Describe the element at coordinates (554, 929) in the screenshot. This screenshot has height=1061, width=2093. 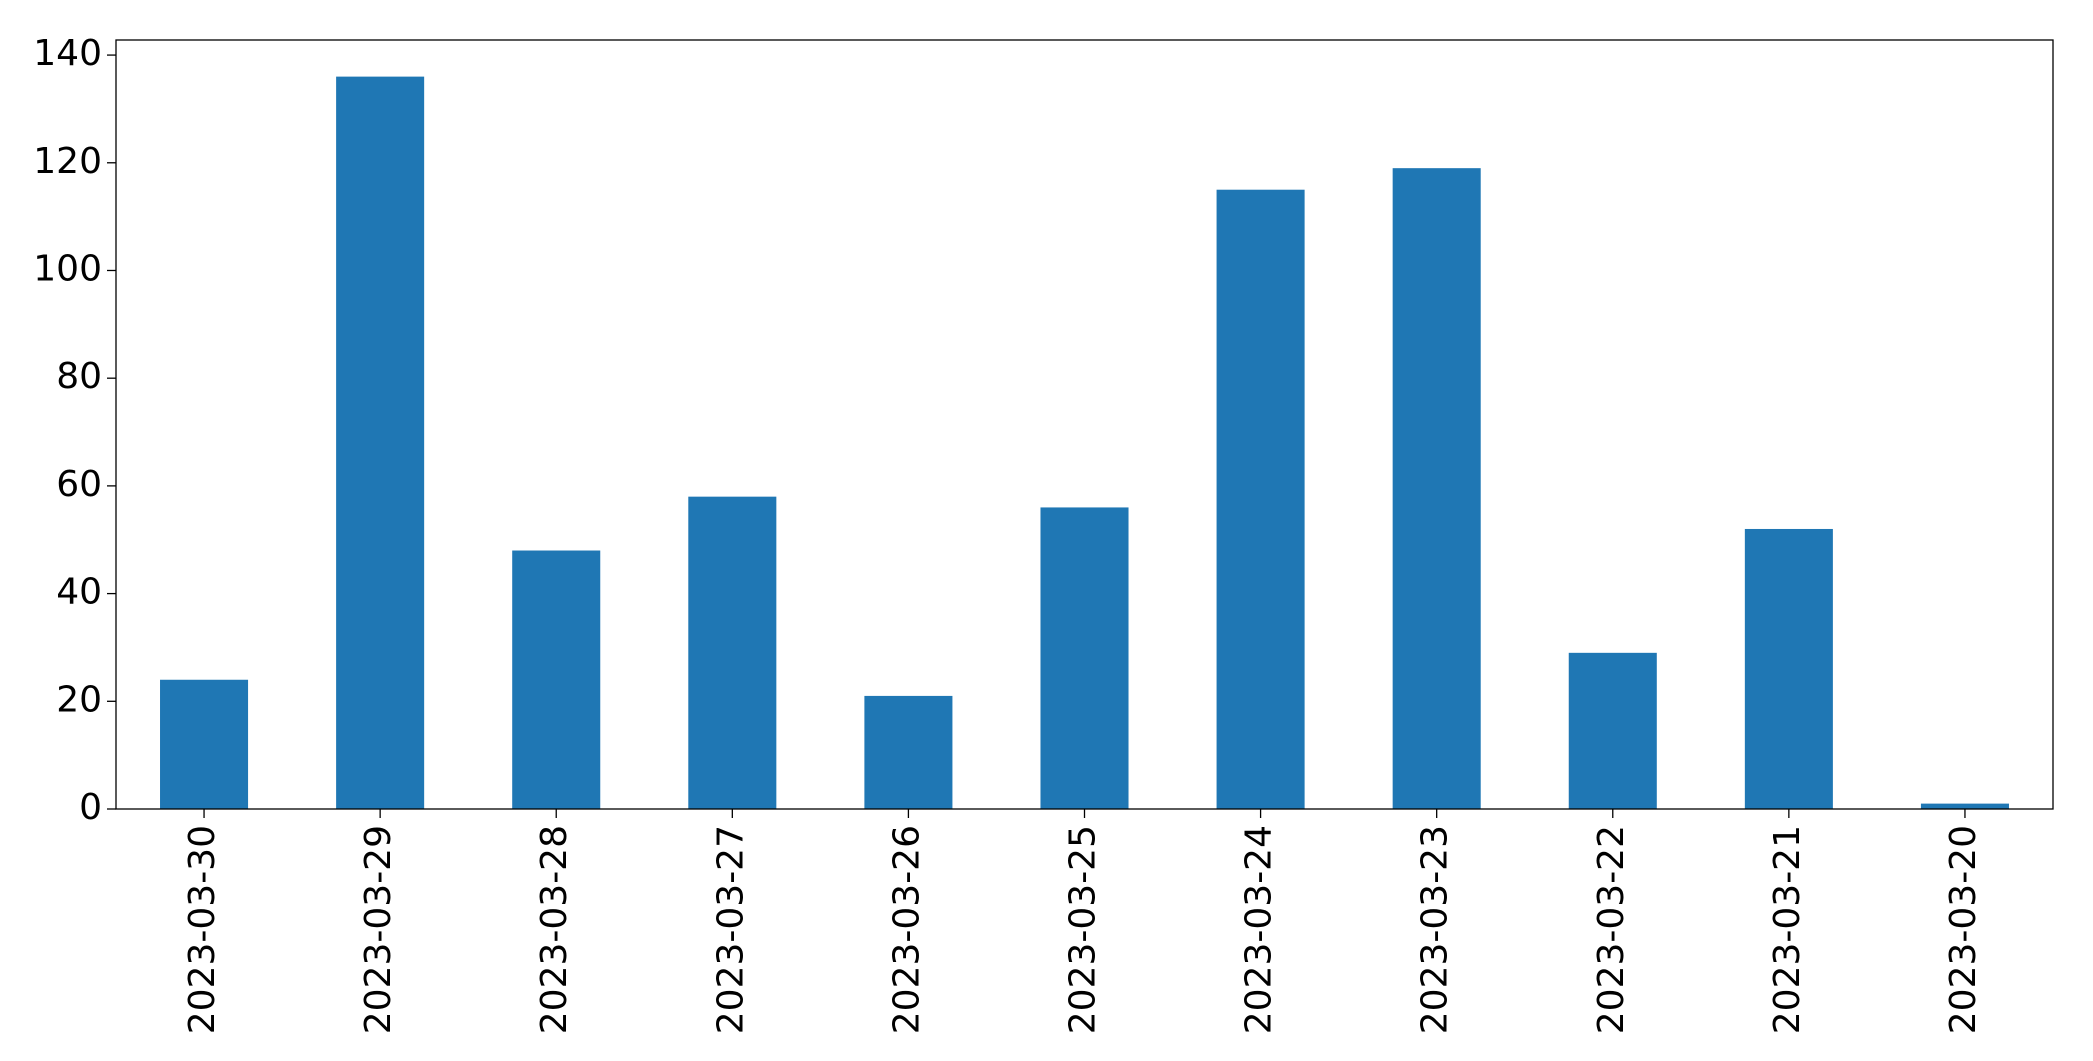
I see `x-tick-label: 2023-03-28` at that location.